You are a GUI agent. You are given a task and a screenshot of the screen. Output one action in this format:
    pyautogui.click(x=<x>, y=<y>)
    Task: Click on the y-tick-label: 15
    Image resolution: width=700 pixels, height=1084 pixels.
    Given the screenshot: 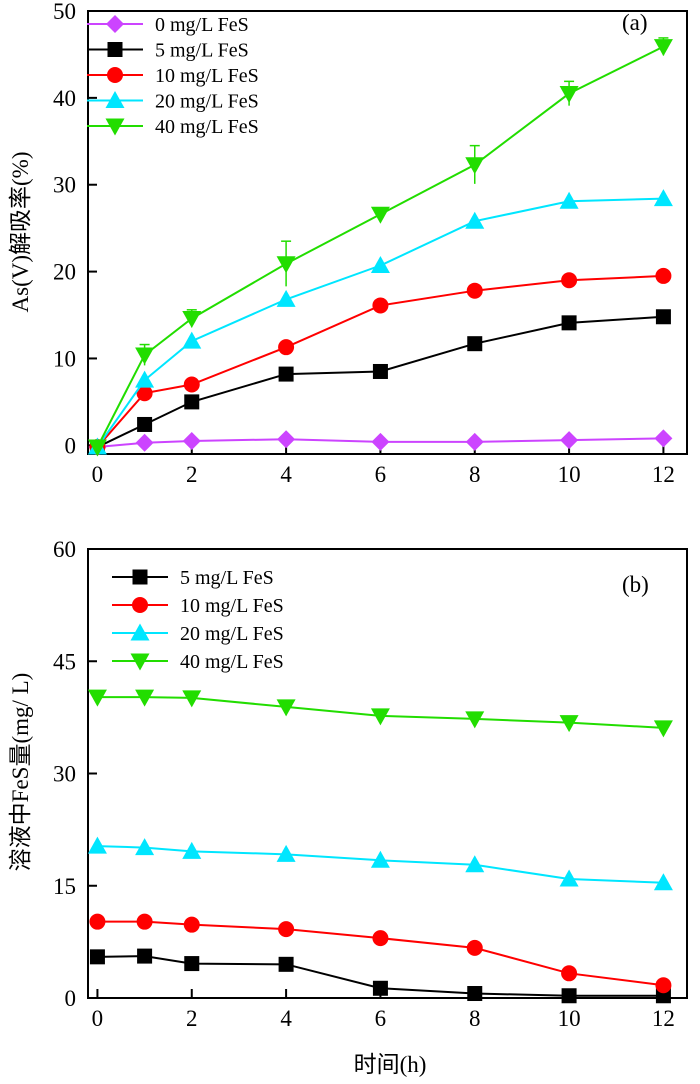 What is the action you would take?
    pyautogui.click(x=64, y=886)
    